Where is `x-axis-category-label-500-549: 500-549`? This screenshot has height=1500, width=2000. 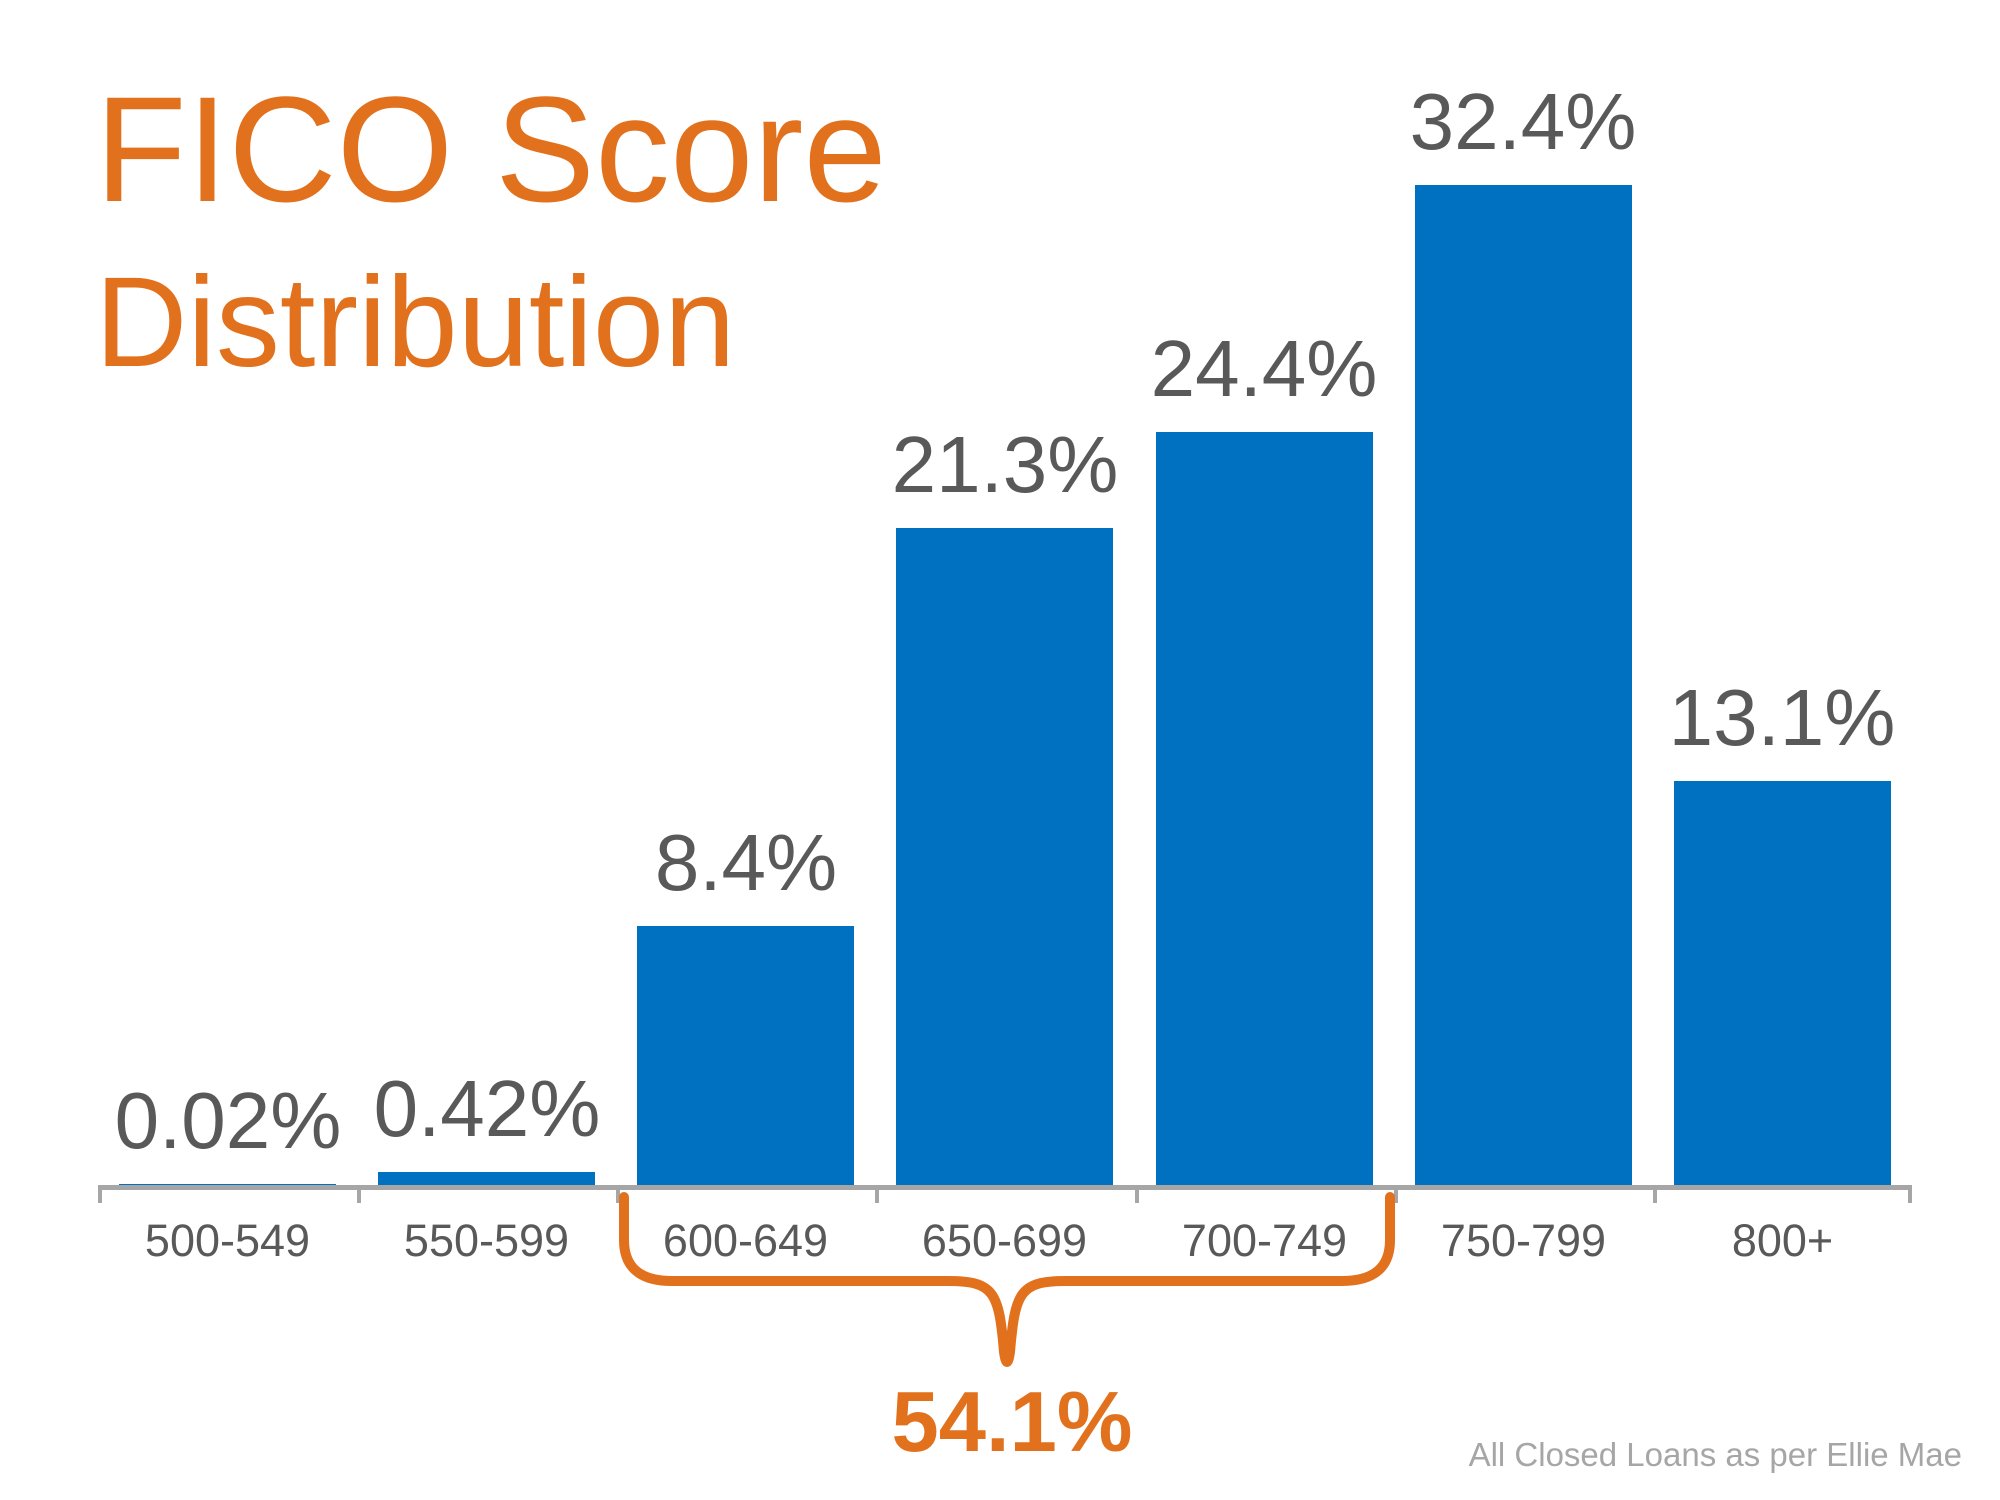
x-axis-category-label-500-549: 500-549 is located at coordinates (227, 1240).